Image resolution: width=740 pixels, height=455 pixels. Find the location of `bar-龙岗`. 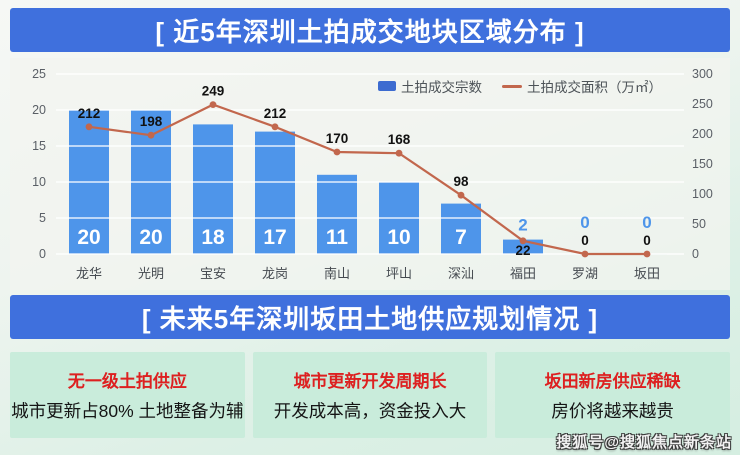

bar-龙岗 is located at coordinates (275, 192).